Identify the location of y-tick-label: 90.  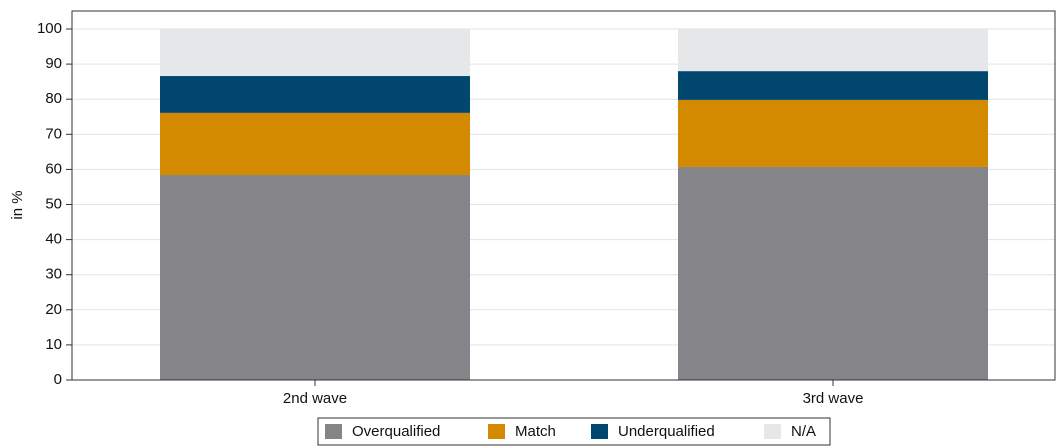
(53, 63).